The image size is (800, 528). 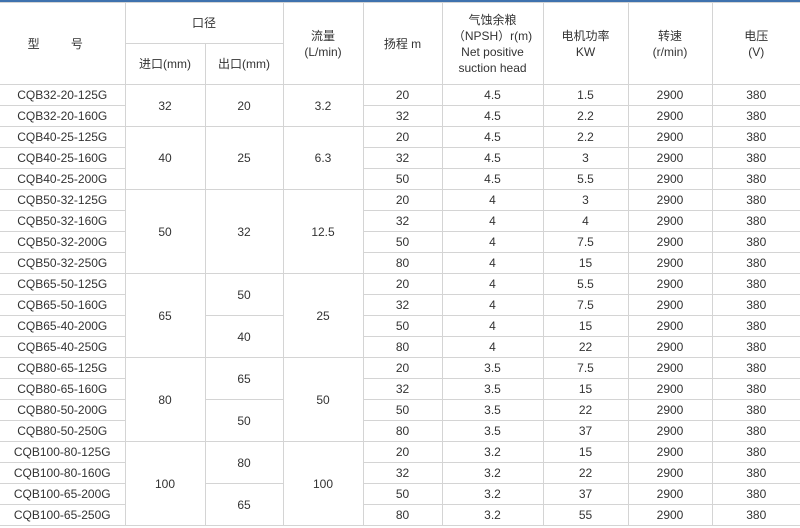 I want to click on cell-model: CQB100-65-250G, so click(x=63, y=515).